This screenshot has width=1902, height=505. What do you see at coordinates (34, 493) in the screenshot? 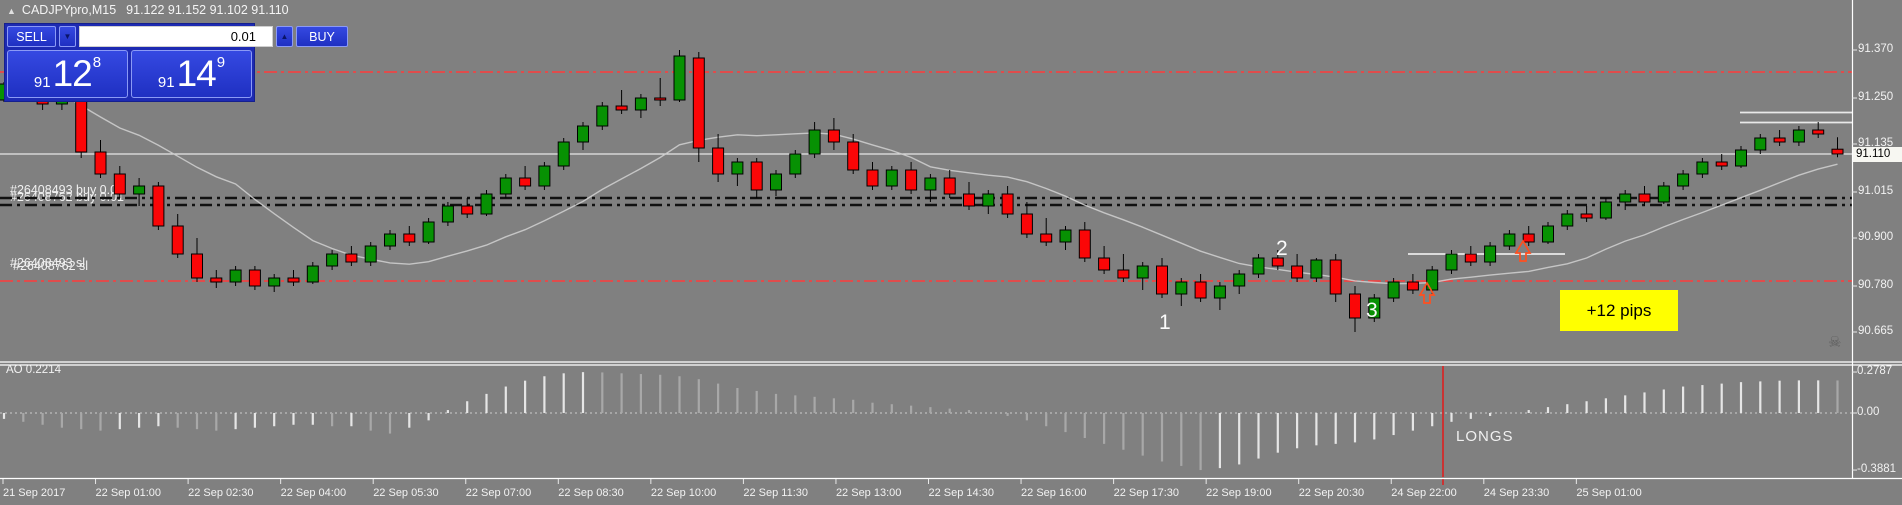
I see `time-axis-label: 21 Sep 2017` at bounding box center [34, 493].